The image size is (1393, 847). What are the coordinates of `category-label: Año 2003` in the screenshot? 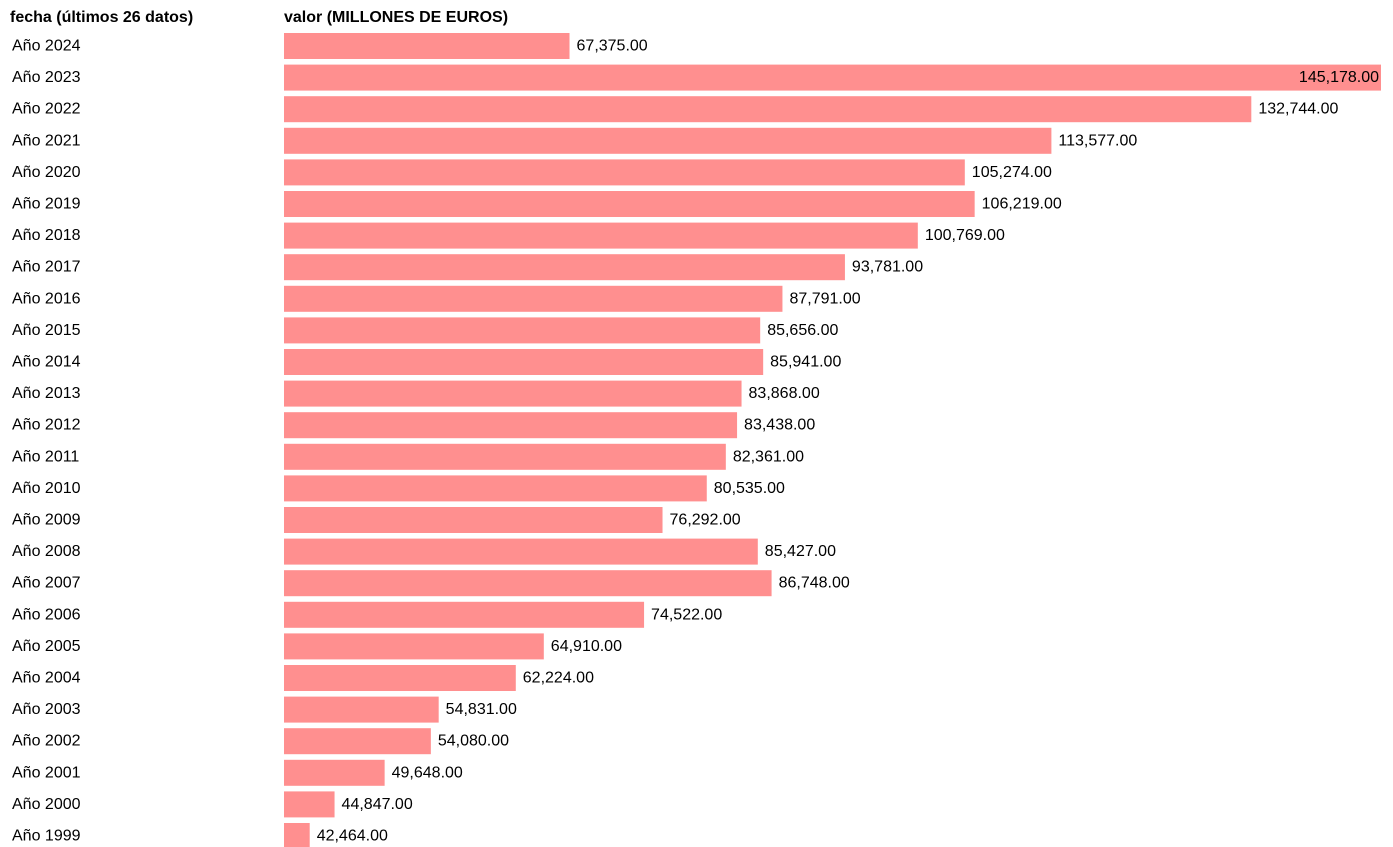 It's located at (46, 709).